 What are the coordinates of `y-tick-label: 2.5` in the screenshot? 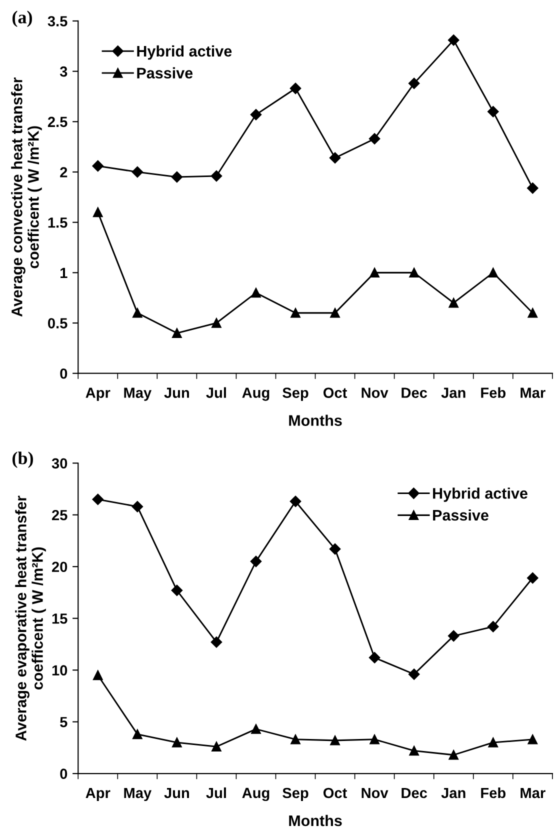 It's located at (58, 122).